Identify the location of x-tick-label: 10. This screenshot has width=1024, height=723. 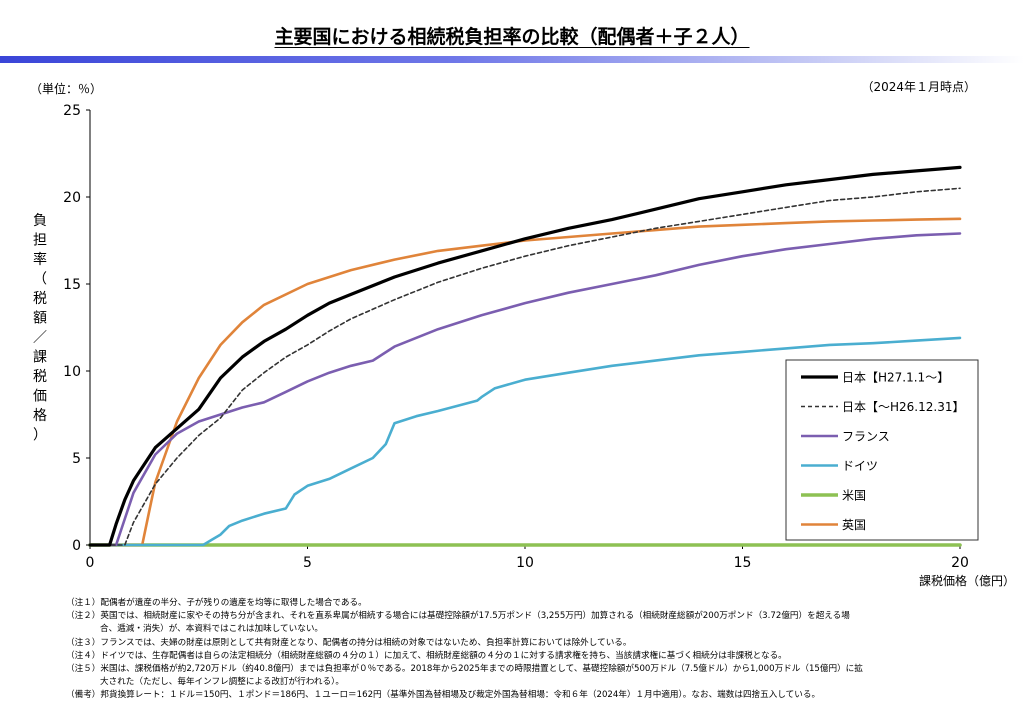
(525, 563).